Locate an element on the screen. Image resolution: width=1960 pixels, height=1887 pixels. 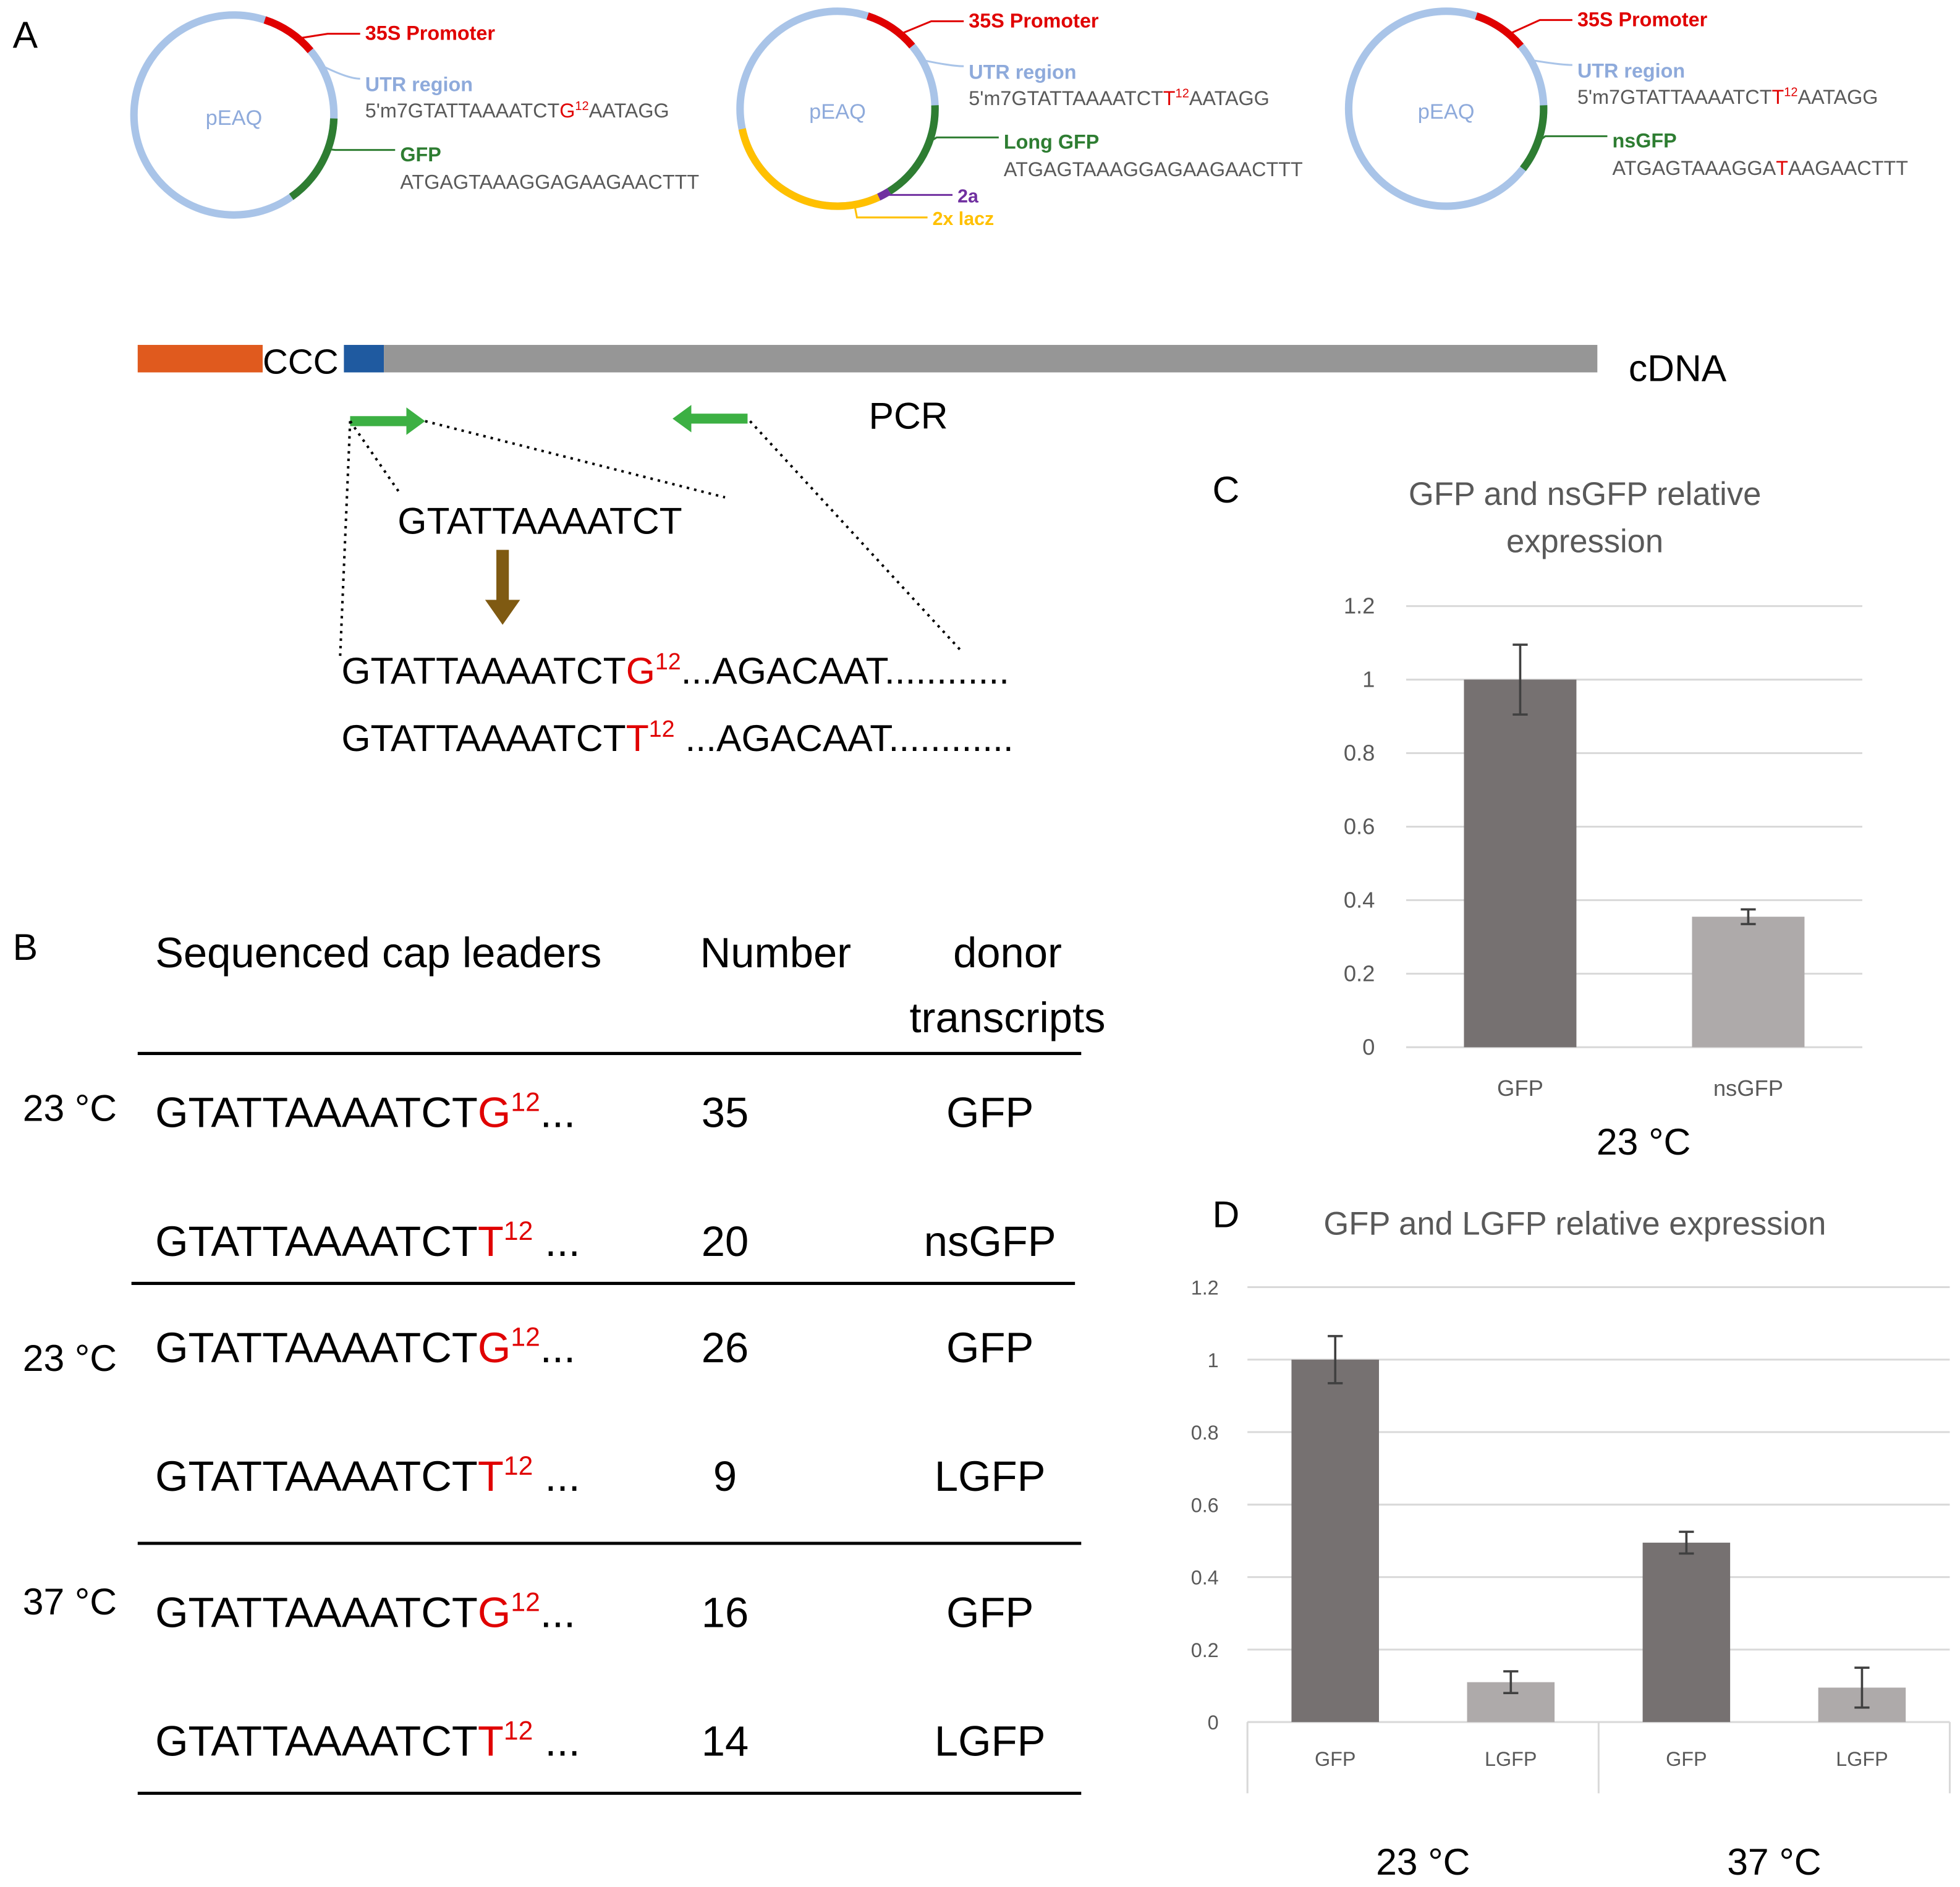
promoter-label: 35S Promoter is located at coordinates (1643, 19).